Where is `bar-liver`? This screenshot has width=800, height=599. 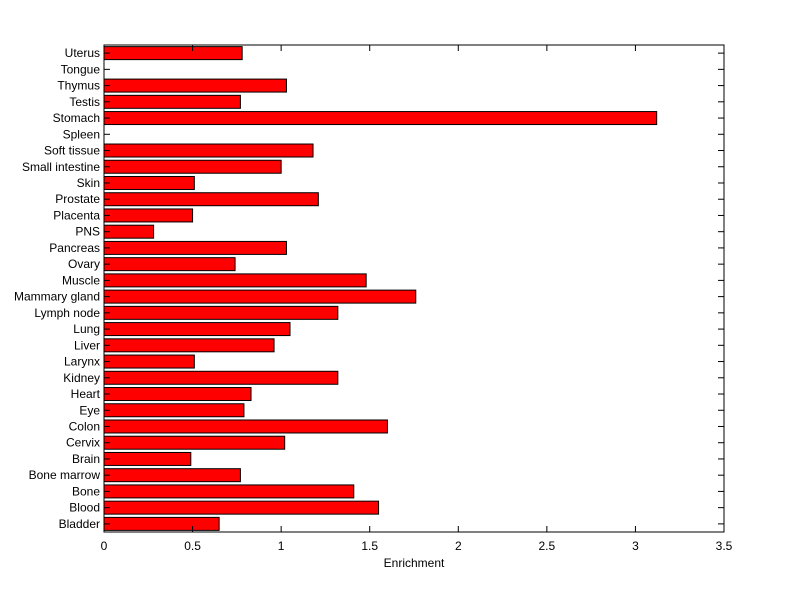 bar-liver is located at coordinates (189, 345).